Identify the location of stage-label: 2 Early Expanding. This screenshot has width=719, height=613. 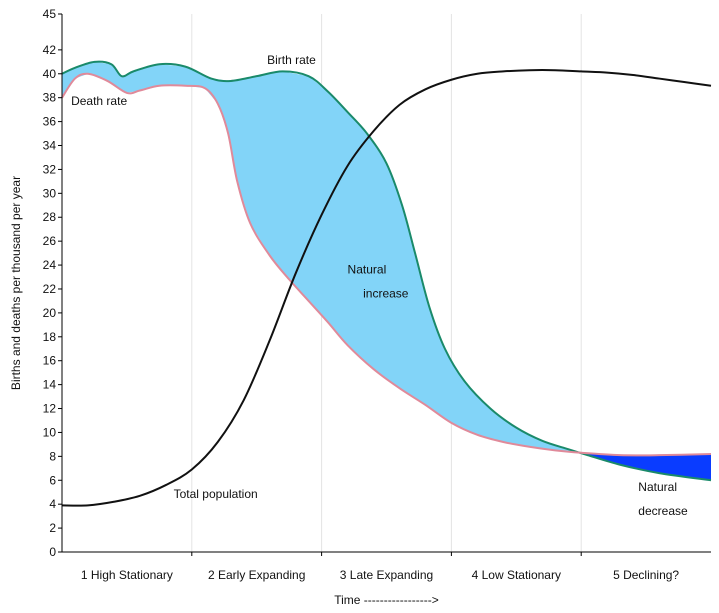
(256, 575).